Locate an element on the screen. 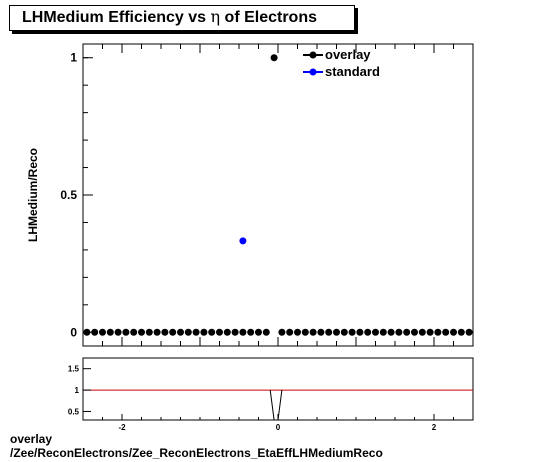  ratio-x-tick-label: -2 is located at coordinates (122, 427).